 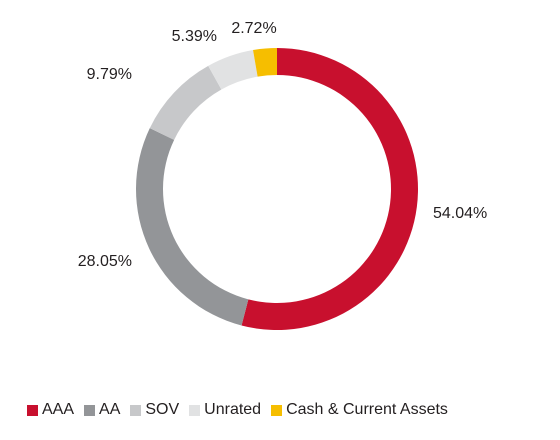 I want to click on chart-legend: AAA AA SOV Unrated Cash & Current Assets, so click(x=237, y=410).